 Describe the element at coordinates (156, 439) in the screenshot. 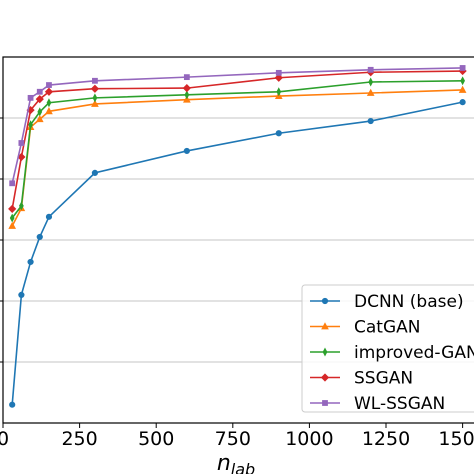

I see `x-tick-label: 500` at that location.